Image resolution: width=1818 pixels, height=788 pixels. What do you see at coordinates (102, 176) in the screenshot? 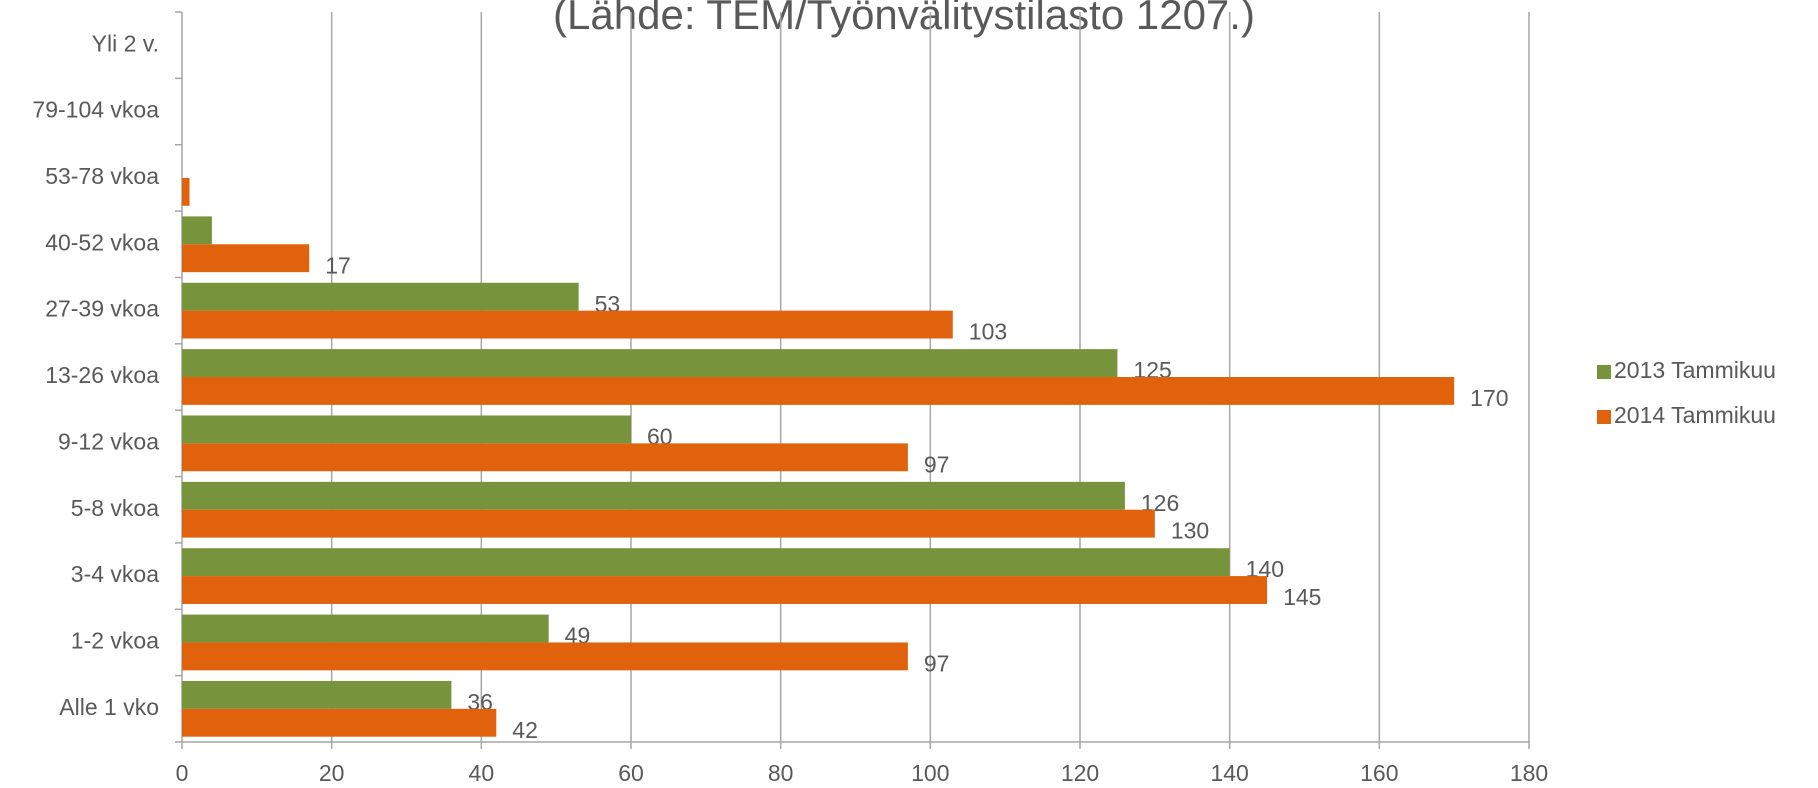
I see `y-tick-label: 53-78 vkoa` at bounding box center [102, 176].